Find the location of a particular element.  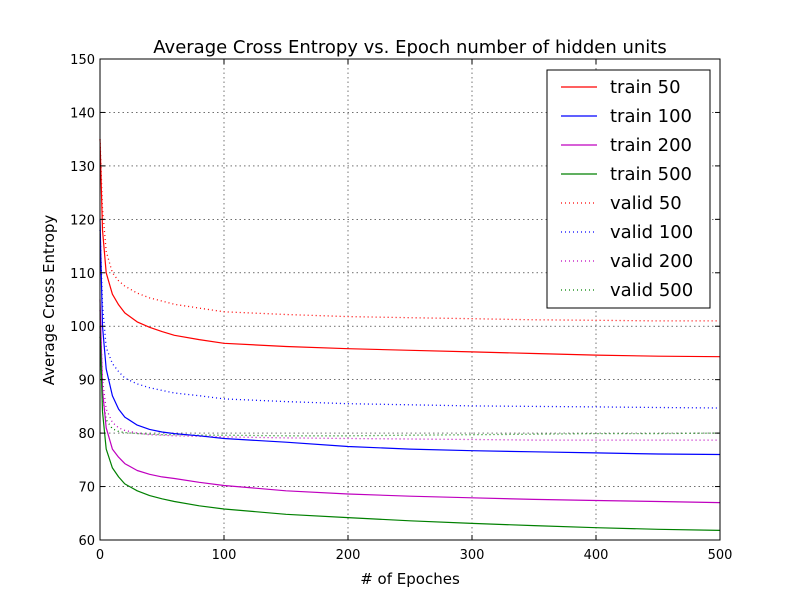

legend-label: valid 50 is located at coordinates (646, 203).